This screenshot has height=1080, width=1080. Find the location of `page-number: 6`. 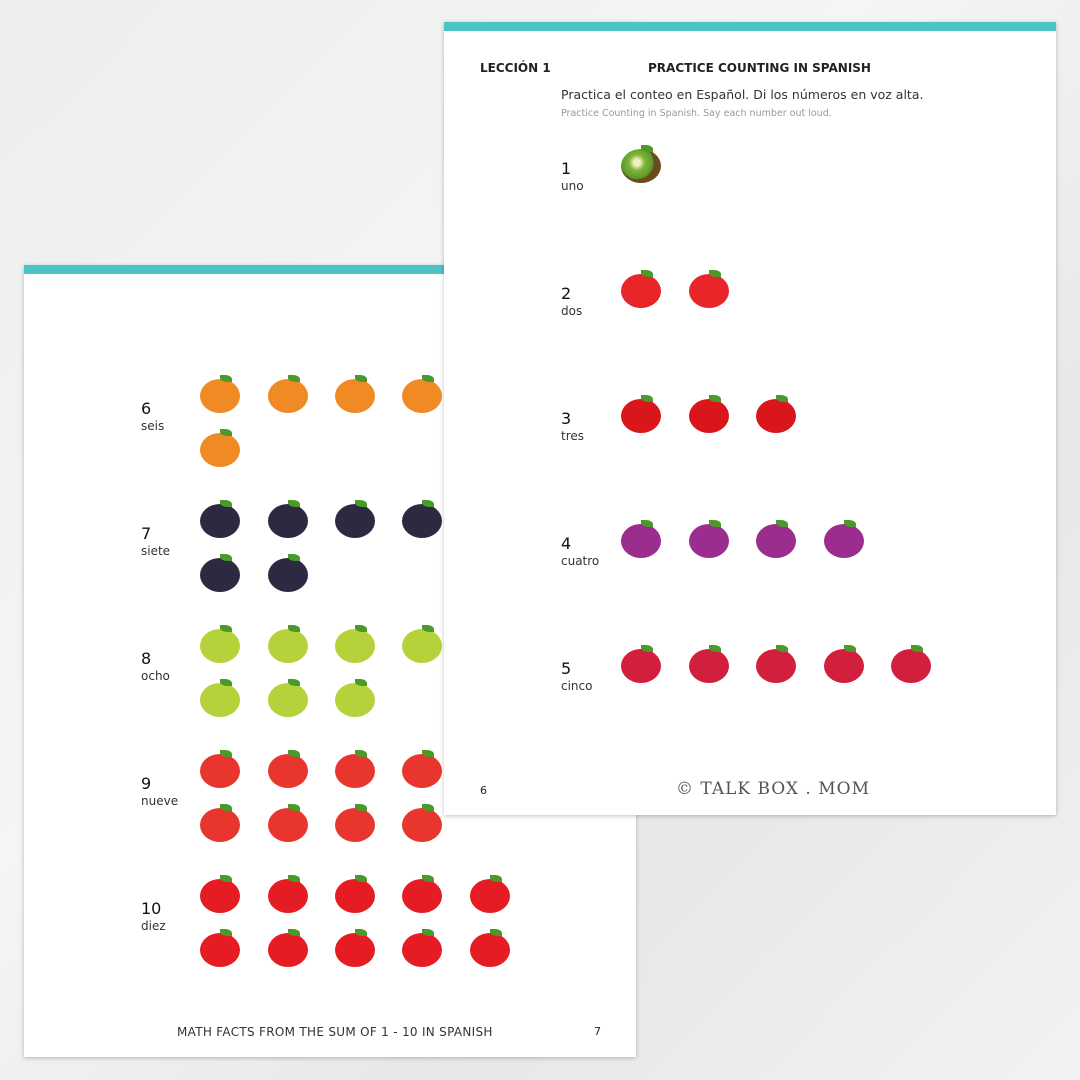

page-number: 6 is located at coordinates (483, 790).